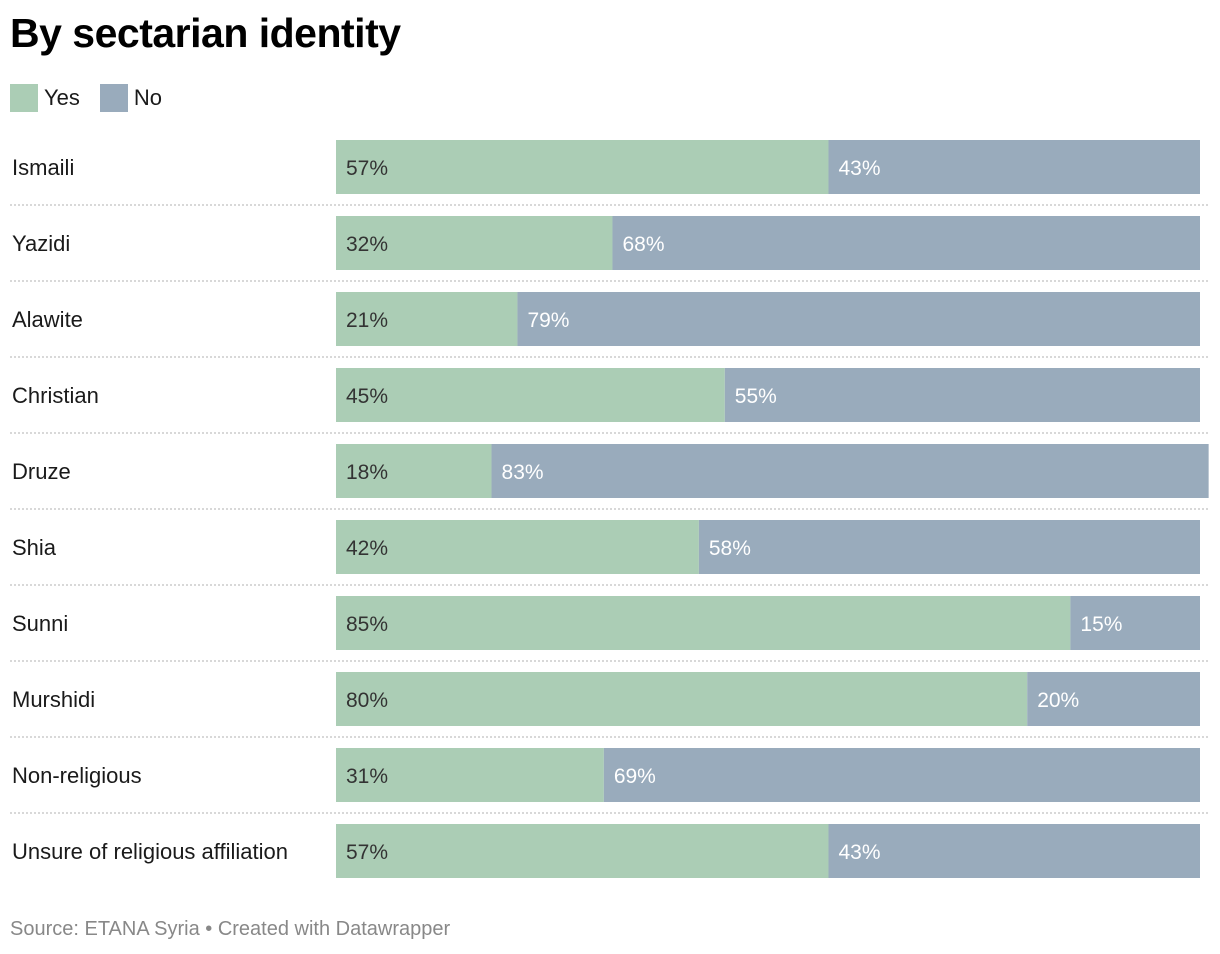 This screenshot has width=1220, height=954. I want to click on data-label-yes: 42%, so click(367, 548).